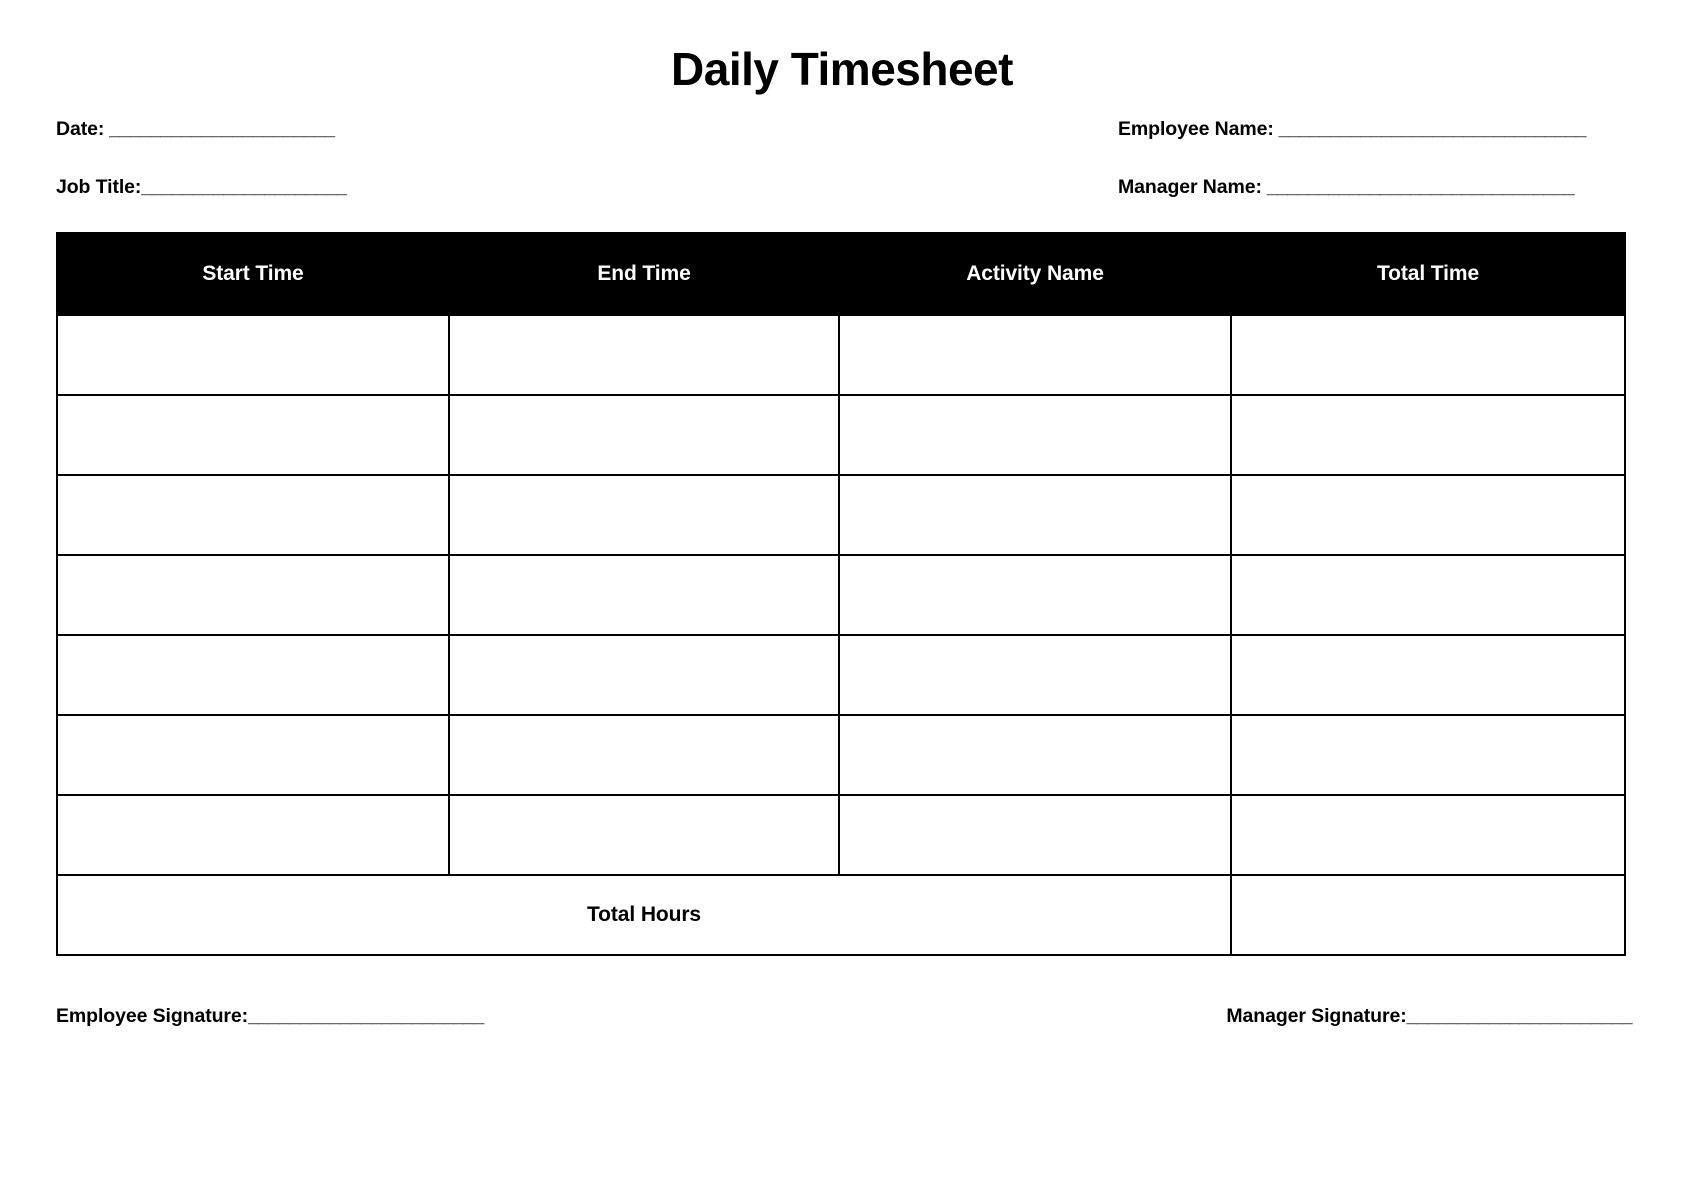  I want to click on employee-signature-blank-line: _______________________, so click(366, 1016).